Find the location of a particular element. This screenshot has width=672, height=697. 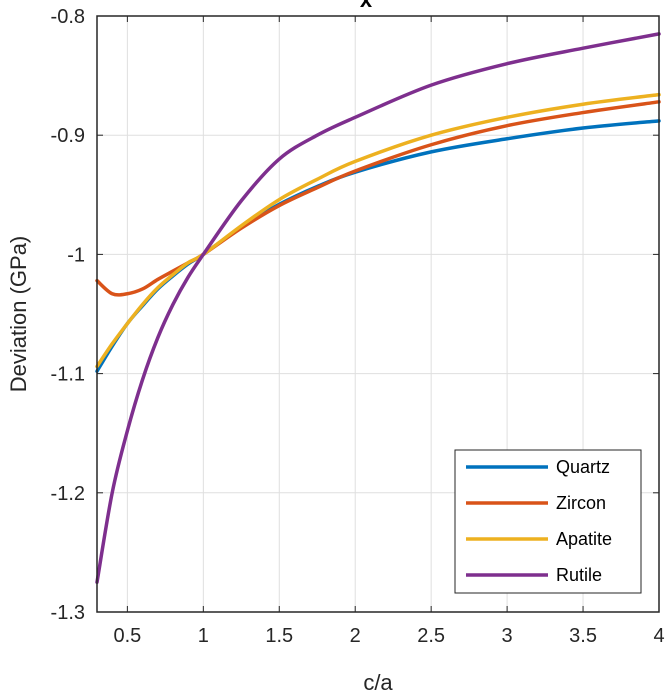

y-tick-label: -0.9 is located at coordinates (68, 136).